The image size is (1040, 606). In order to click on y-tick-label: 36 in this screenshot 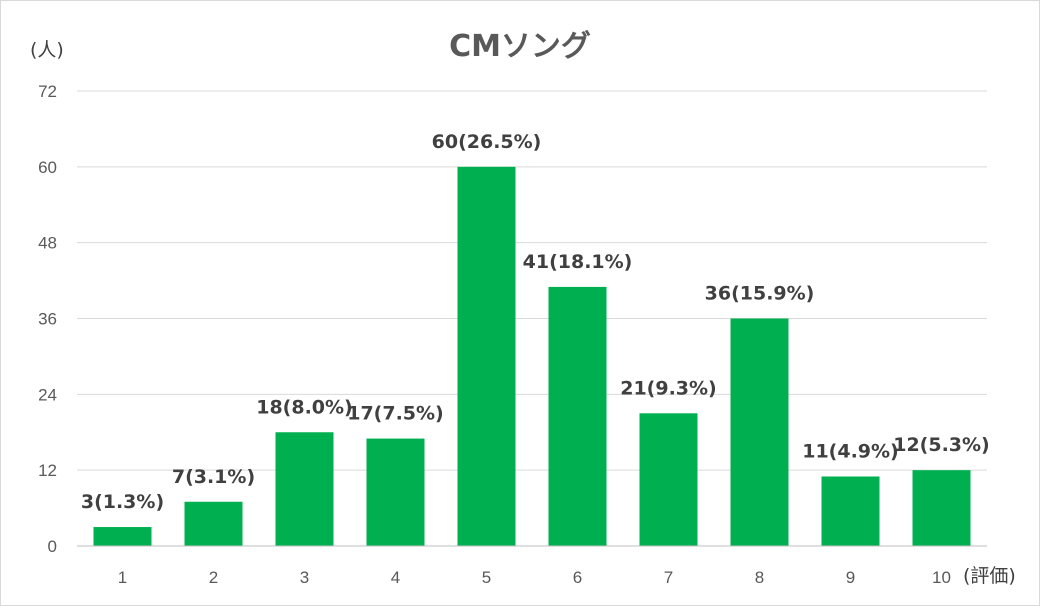, I will do `click(47, 319)`.